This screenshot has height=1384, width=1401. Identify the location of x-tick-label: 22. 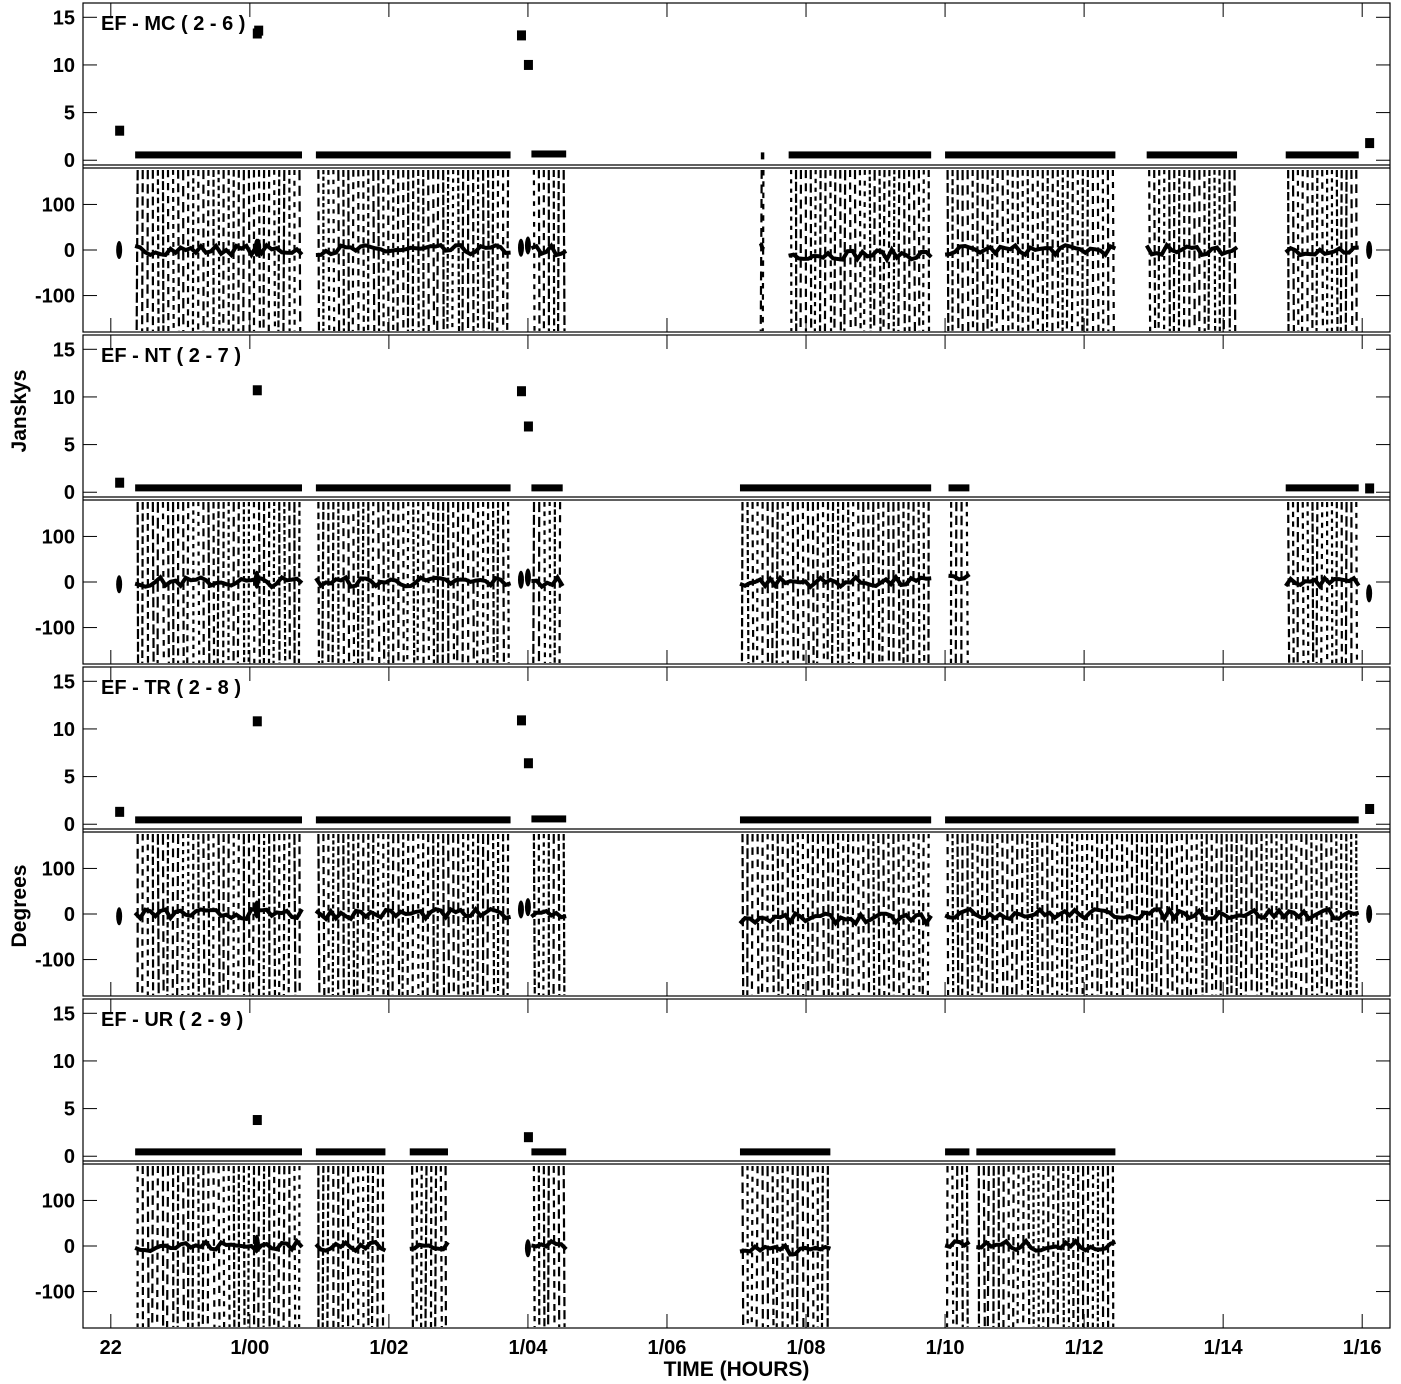
(111, 1348).